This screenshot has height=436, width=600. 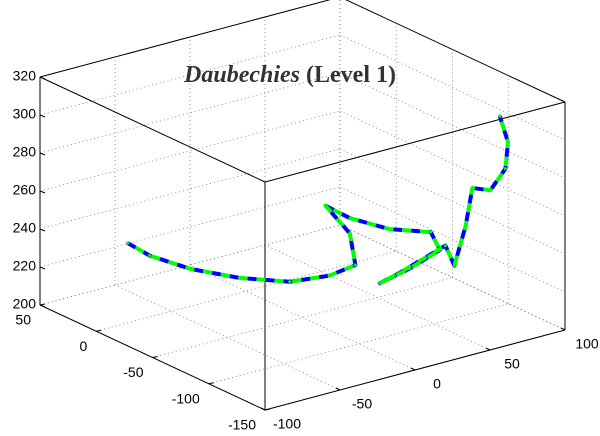 I want to click on z-tick-label: 320, so click(x=25, y=76).